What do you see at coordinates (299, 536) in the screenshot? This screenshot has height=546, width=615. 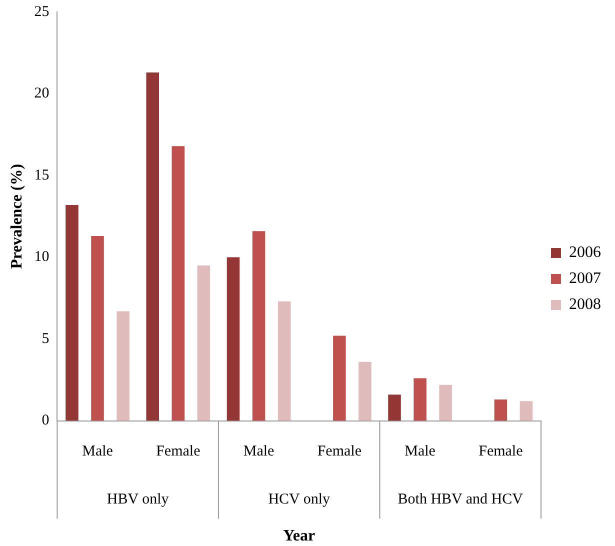 I see `x-axis-title: Year` at bounding box center [299, 536].